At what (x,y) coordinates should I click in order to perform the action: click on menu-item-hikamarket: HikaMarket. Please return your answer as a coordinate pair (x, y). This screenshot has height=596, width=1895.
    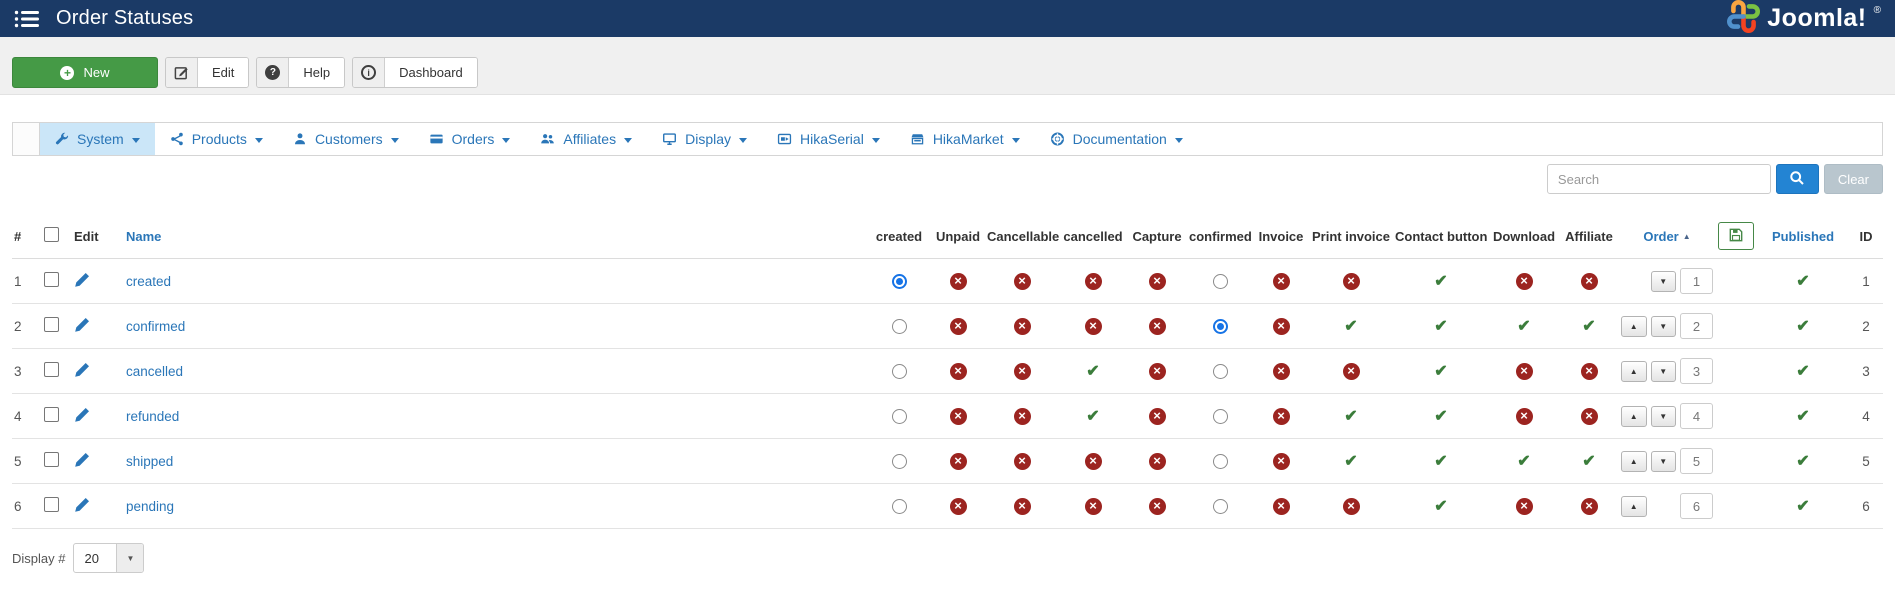
    Looking at the image, I should click on (965, 139).